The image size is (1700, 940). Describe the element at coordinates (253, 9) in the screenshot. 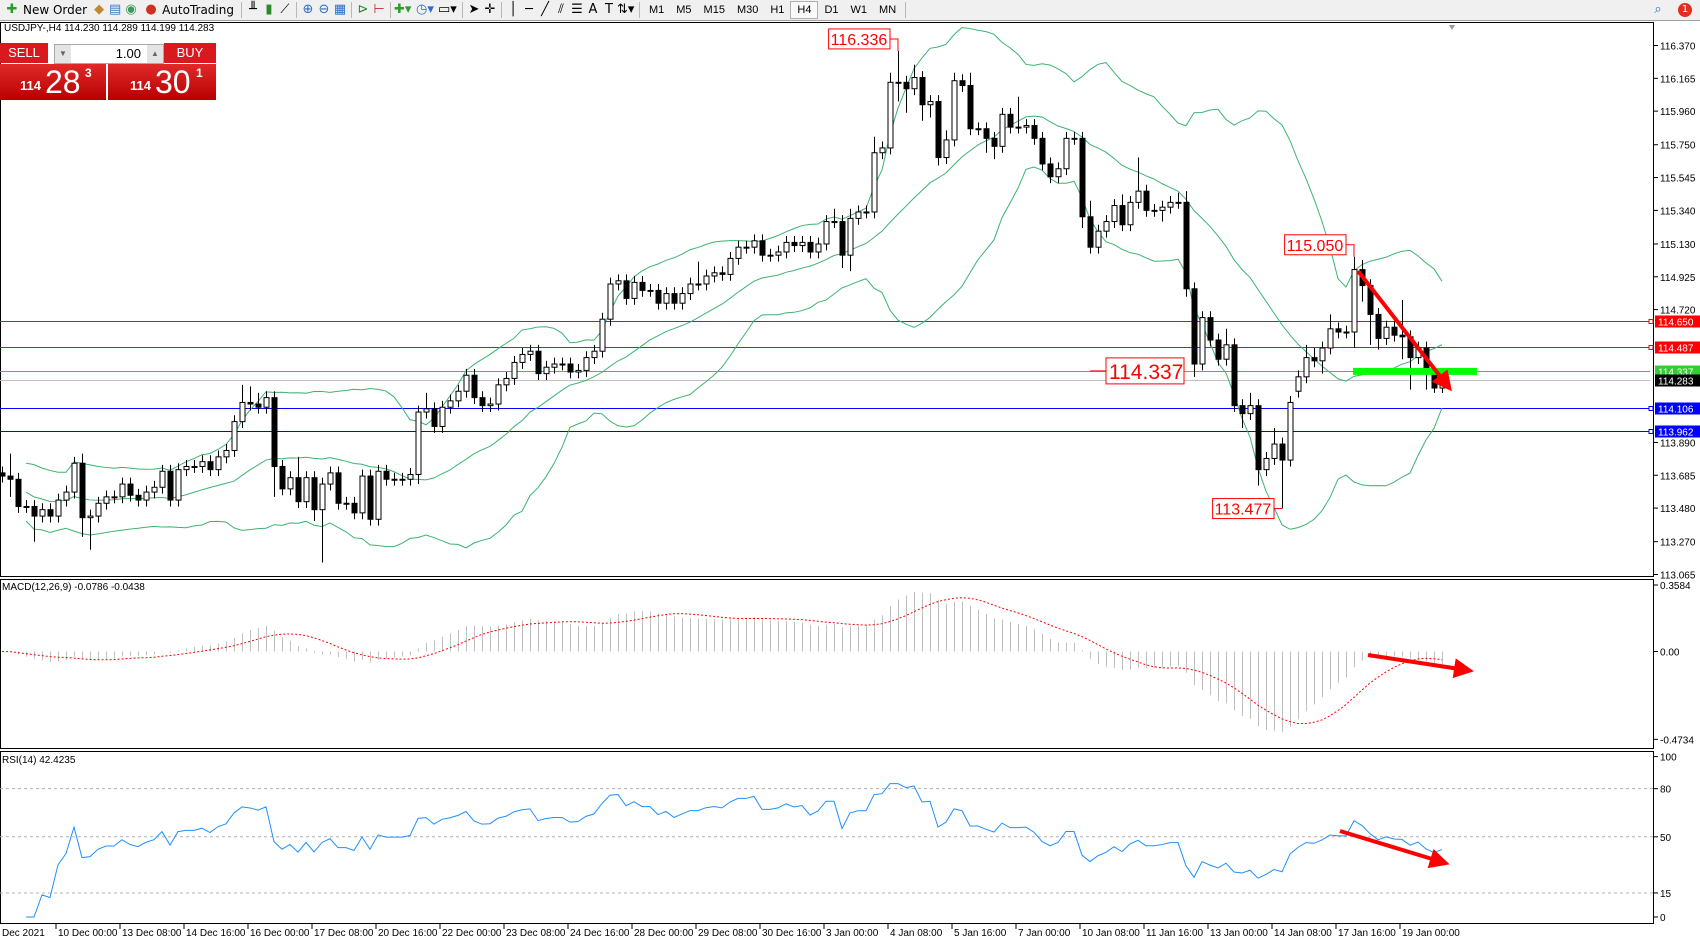

I see `bar-chart-icon: ╨` at that location.